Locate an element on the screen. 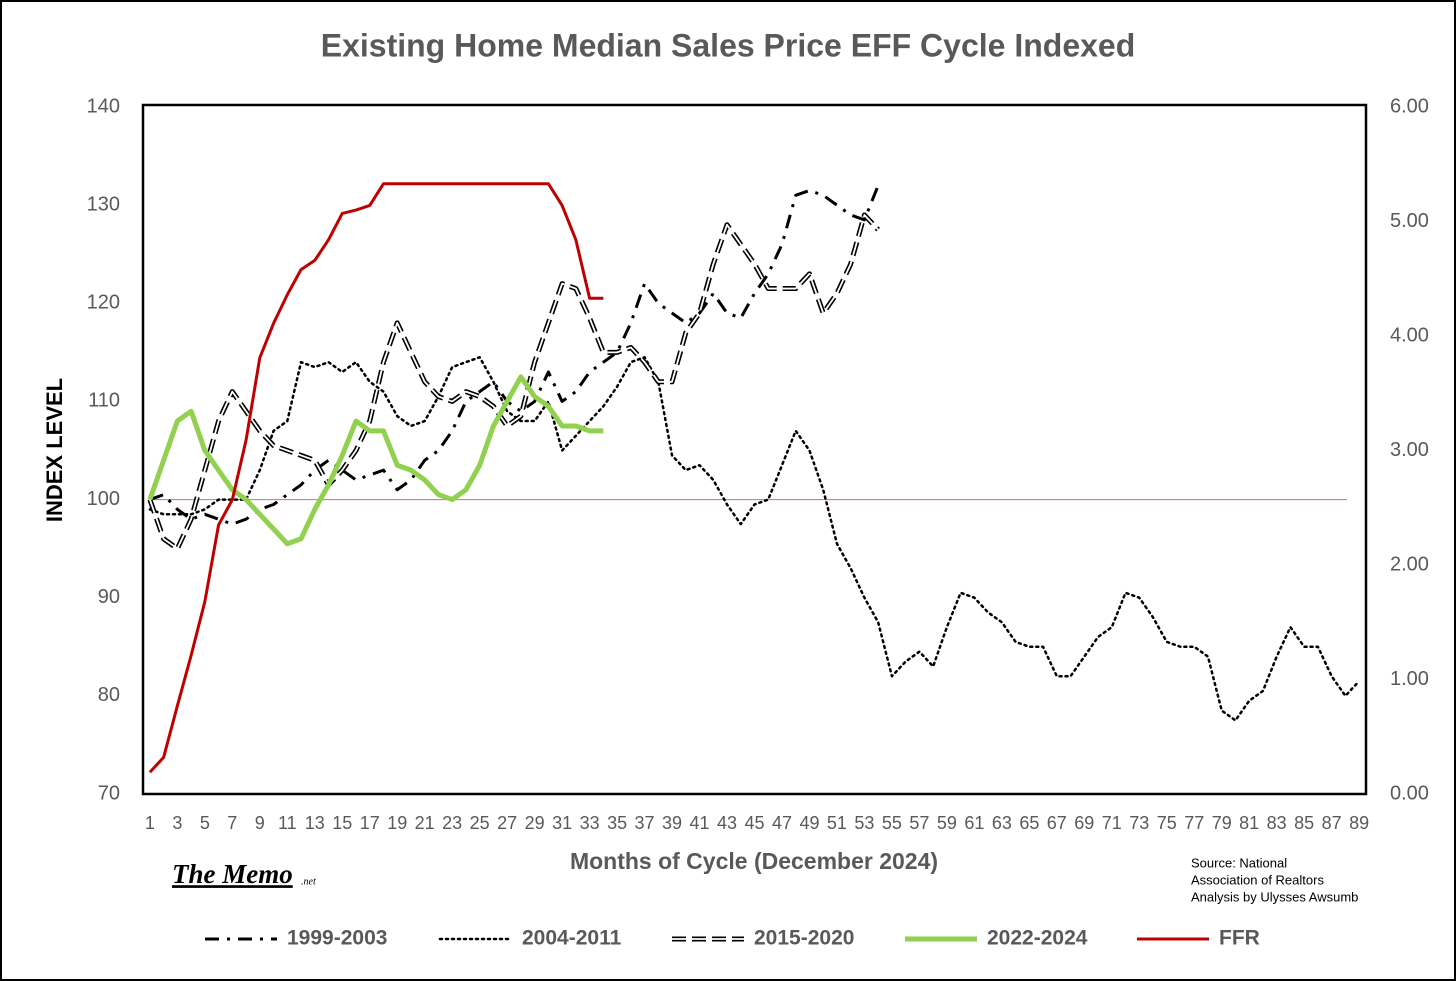 Image resolution: width=1456 pixels, height=981 pixels. x-tick-label: 39 is located at coordinates (672, 823).